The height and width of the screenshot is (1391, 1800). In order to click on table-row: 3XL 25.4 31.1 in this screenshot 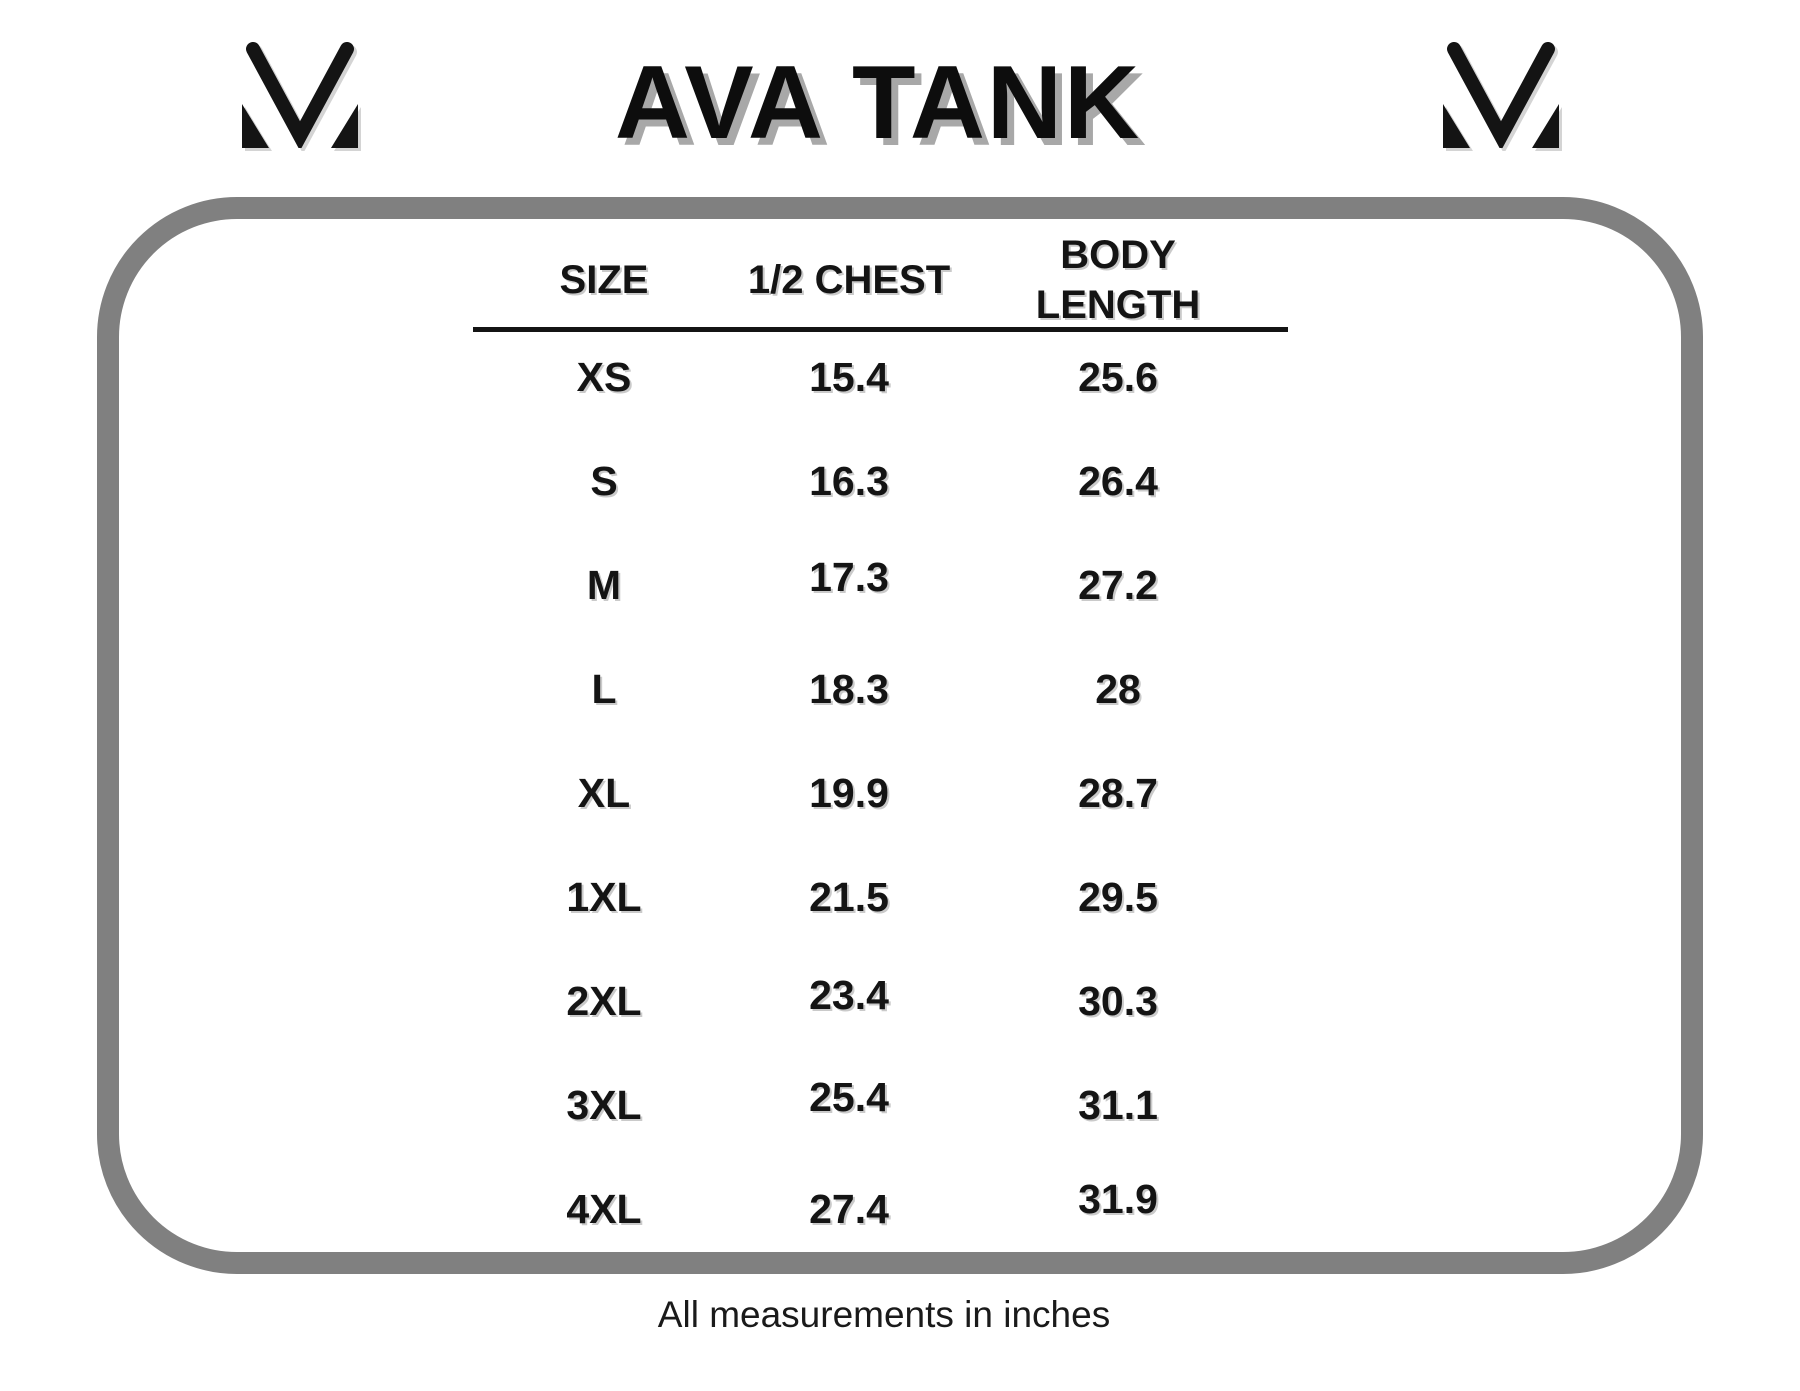, I will do `click(859, 1105)`.